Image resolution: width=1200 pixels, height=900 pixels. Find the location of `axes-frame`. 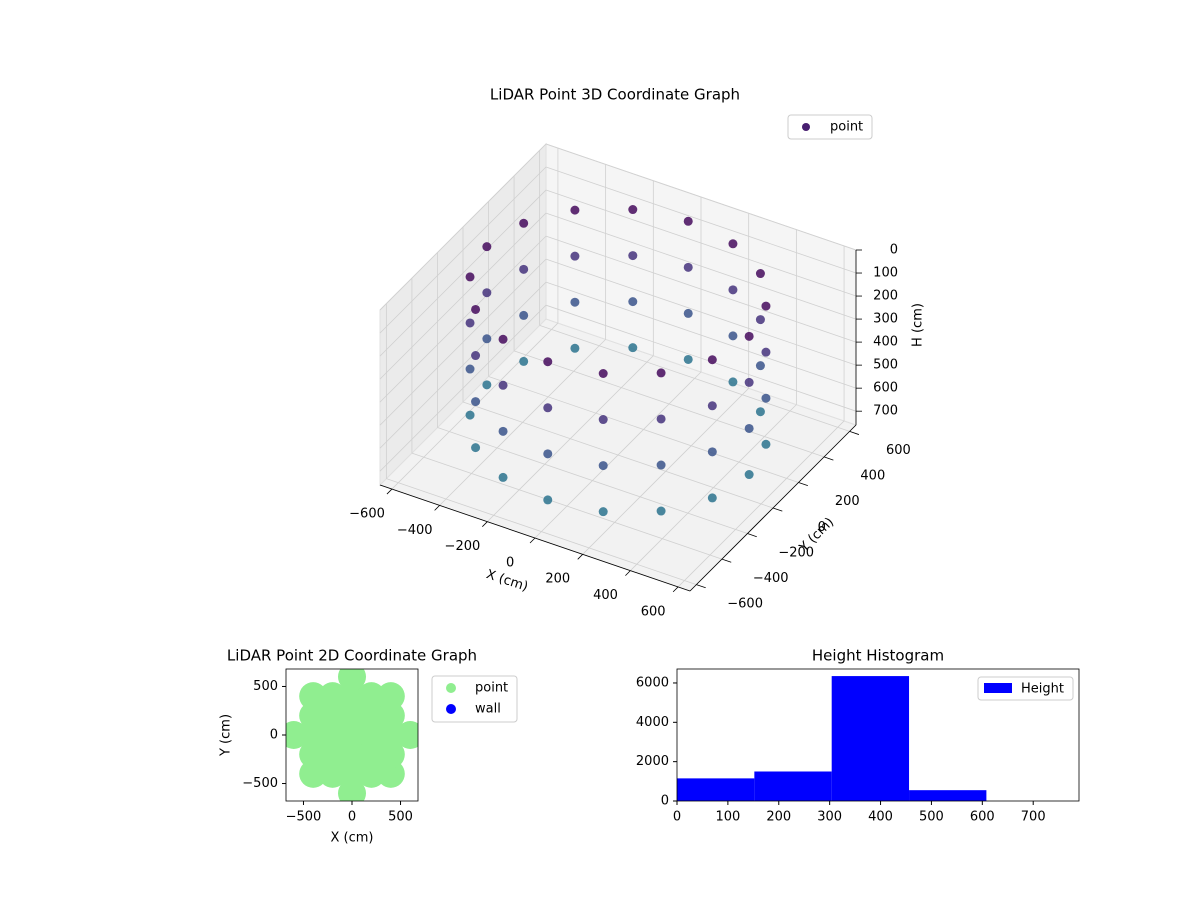

axes-frame is located at coordinates (878, 735).